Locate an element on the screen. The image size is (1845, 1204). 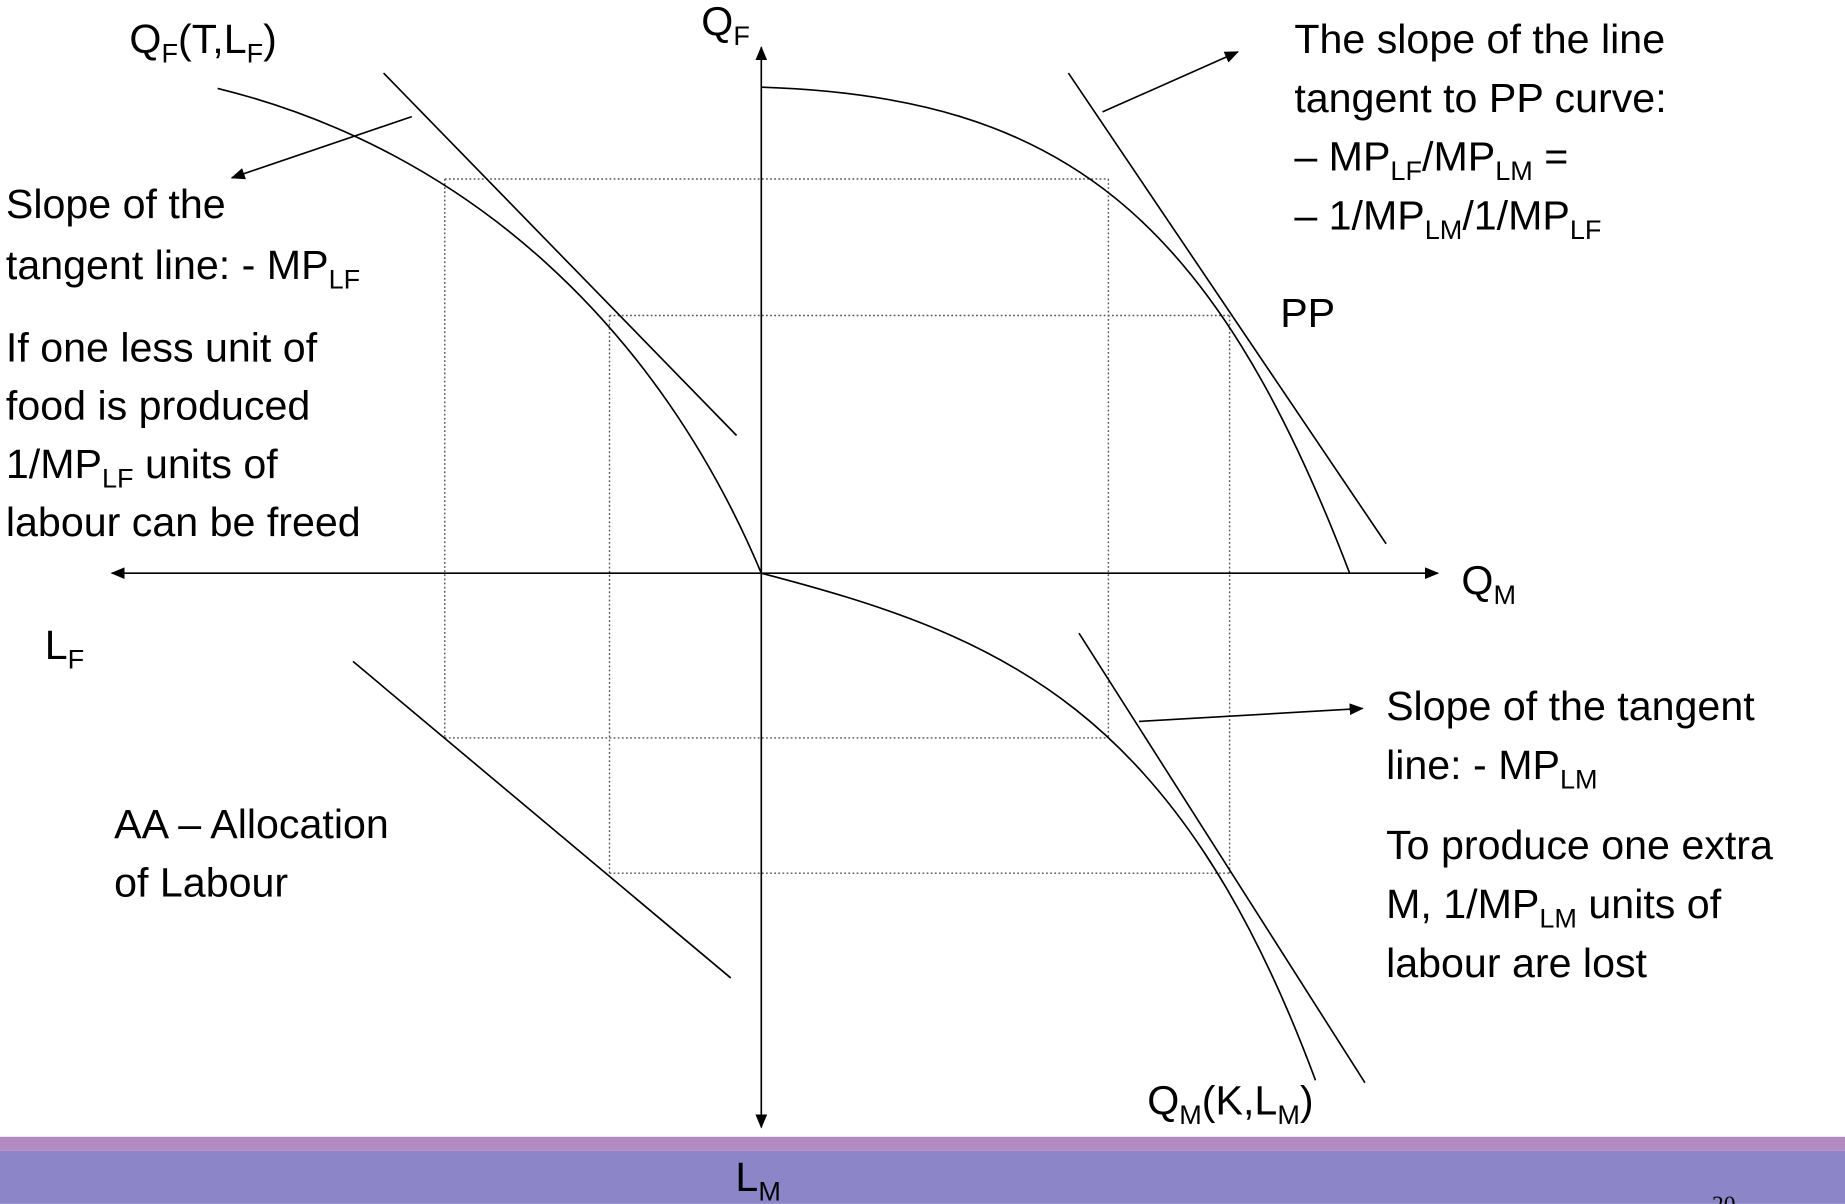
label-line: food is produced is located at coordinates (158, 406).